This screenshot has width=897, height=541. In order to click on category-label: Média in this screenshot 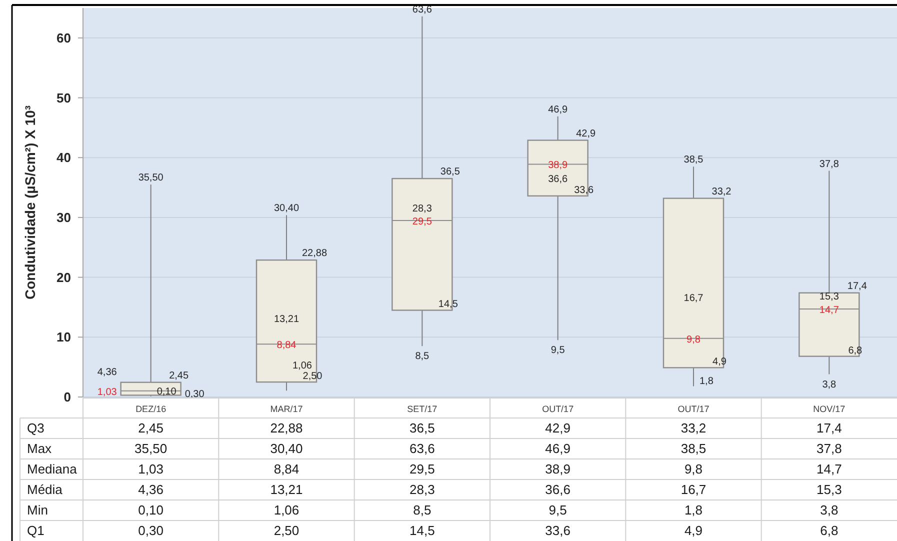, I will do `click(44, 489)`.